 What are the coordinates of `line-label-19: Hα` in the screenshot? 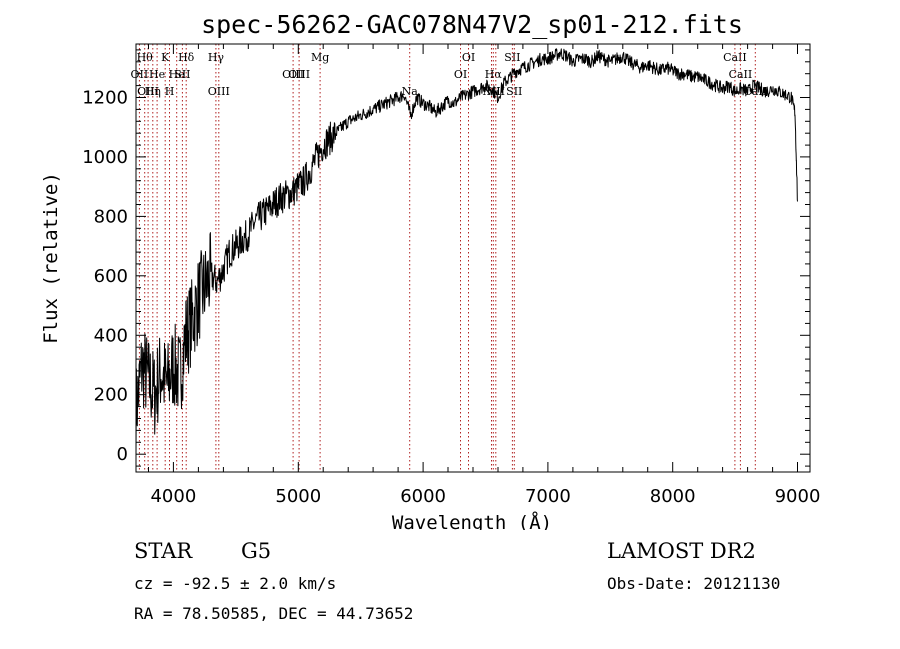 It's located at (494, 74).